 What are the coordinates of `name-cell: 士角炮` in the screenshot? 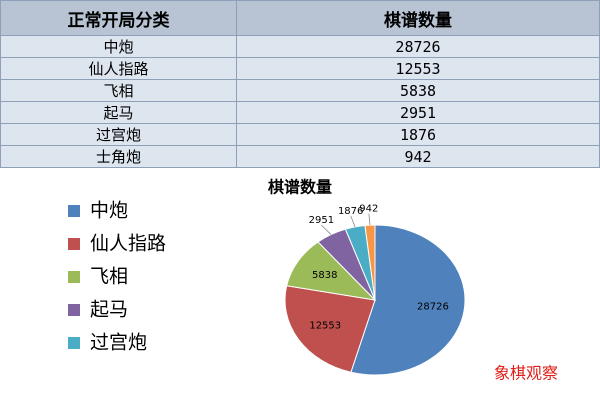 It's located at (118, 156).